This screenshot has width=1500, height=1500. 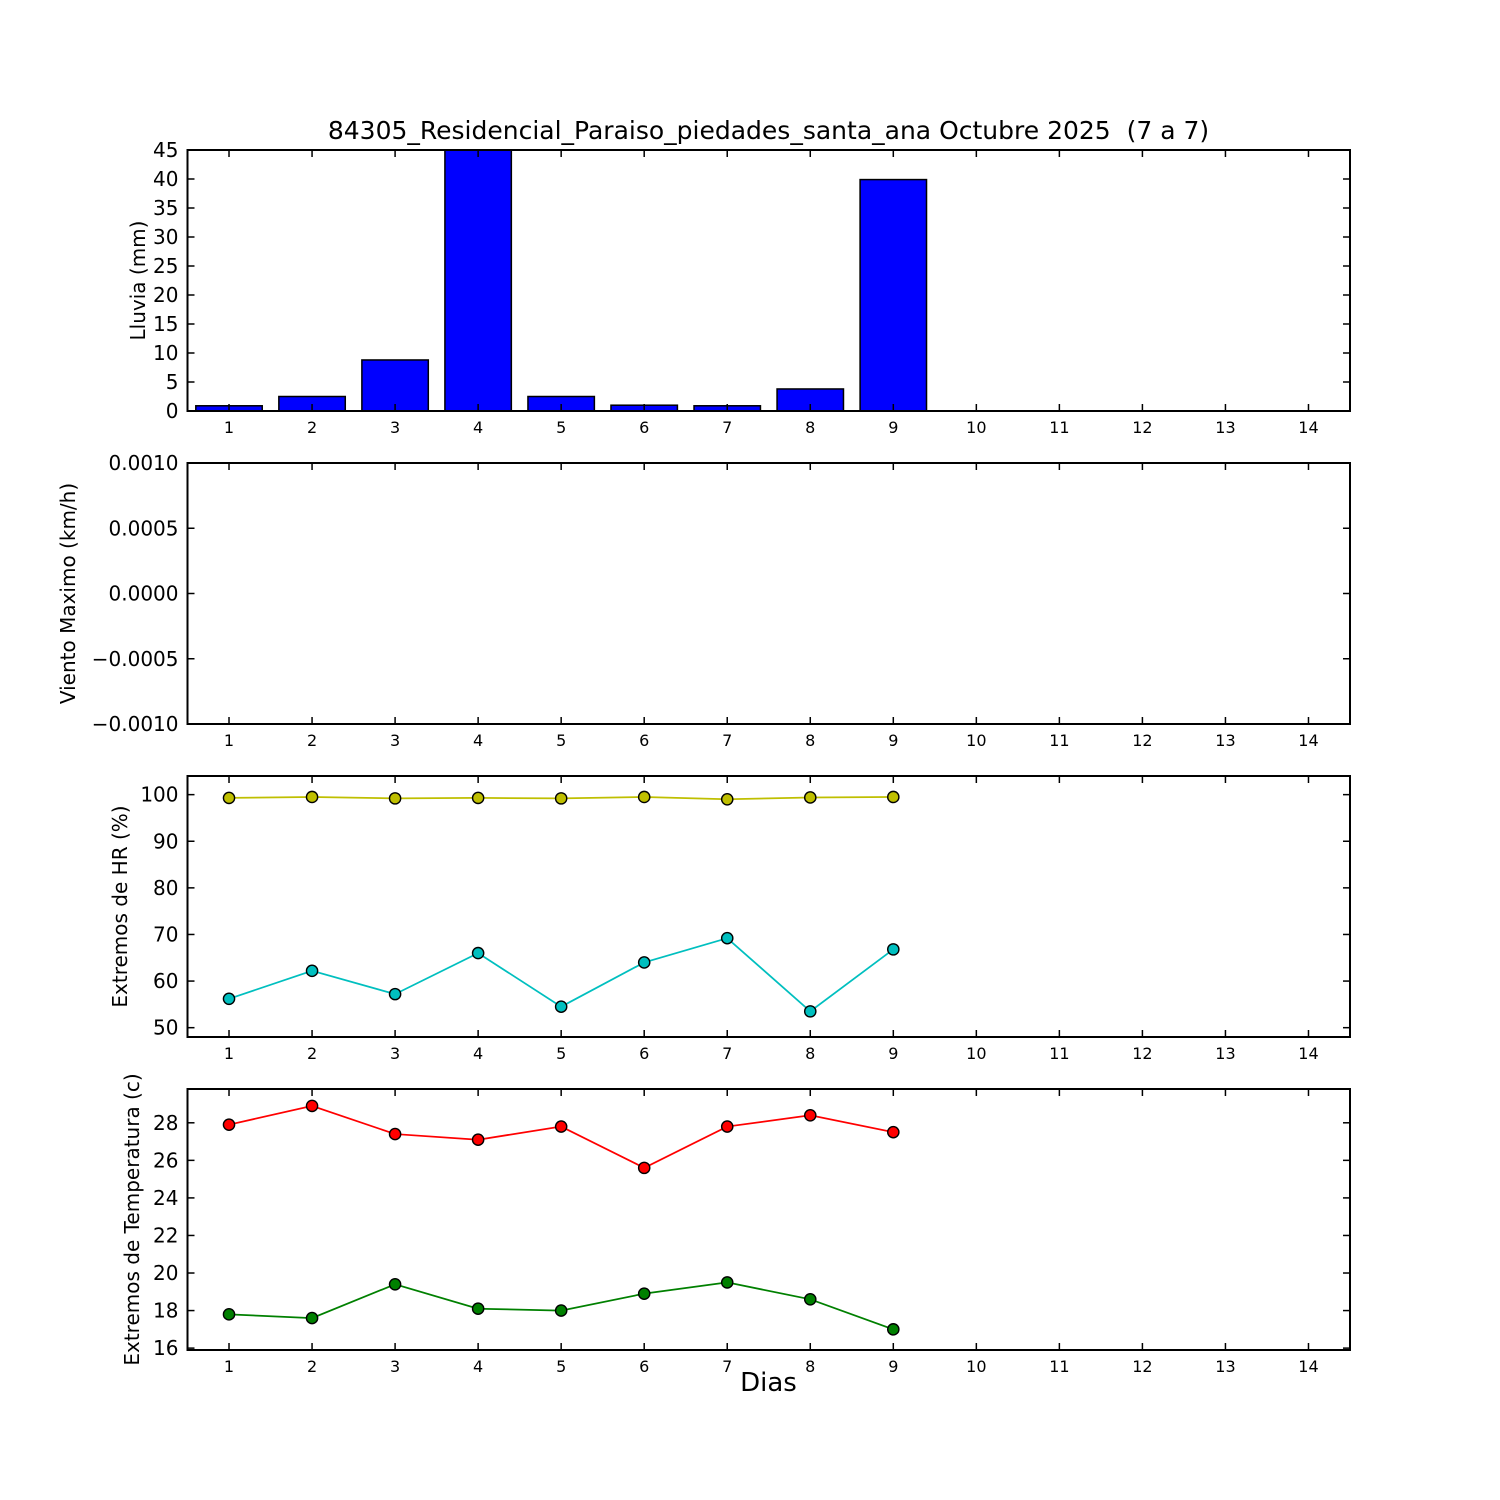 I want to click on hr-y-tick-label: 90, so click(x=165, y=841).